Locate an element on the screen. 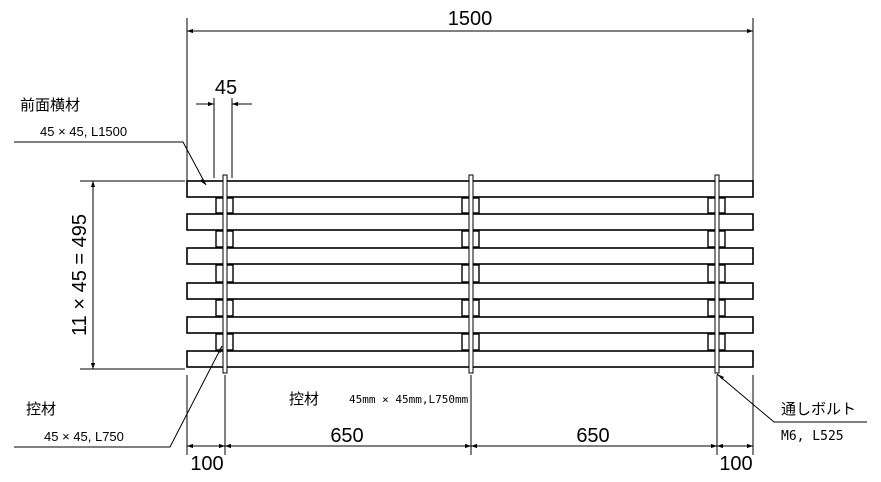  span-left-text: 650 is located at coordinates (346, 436).